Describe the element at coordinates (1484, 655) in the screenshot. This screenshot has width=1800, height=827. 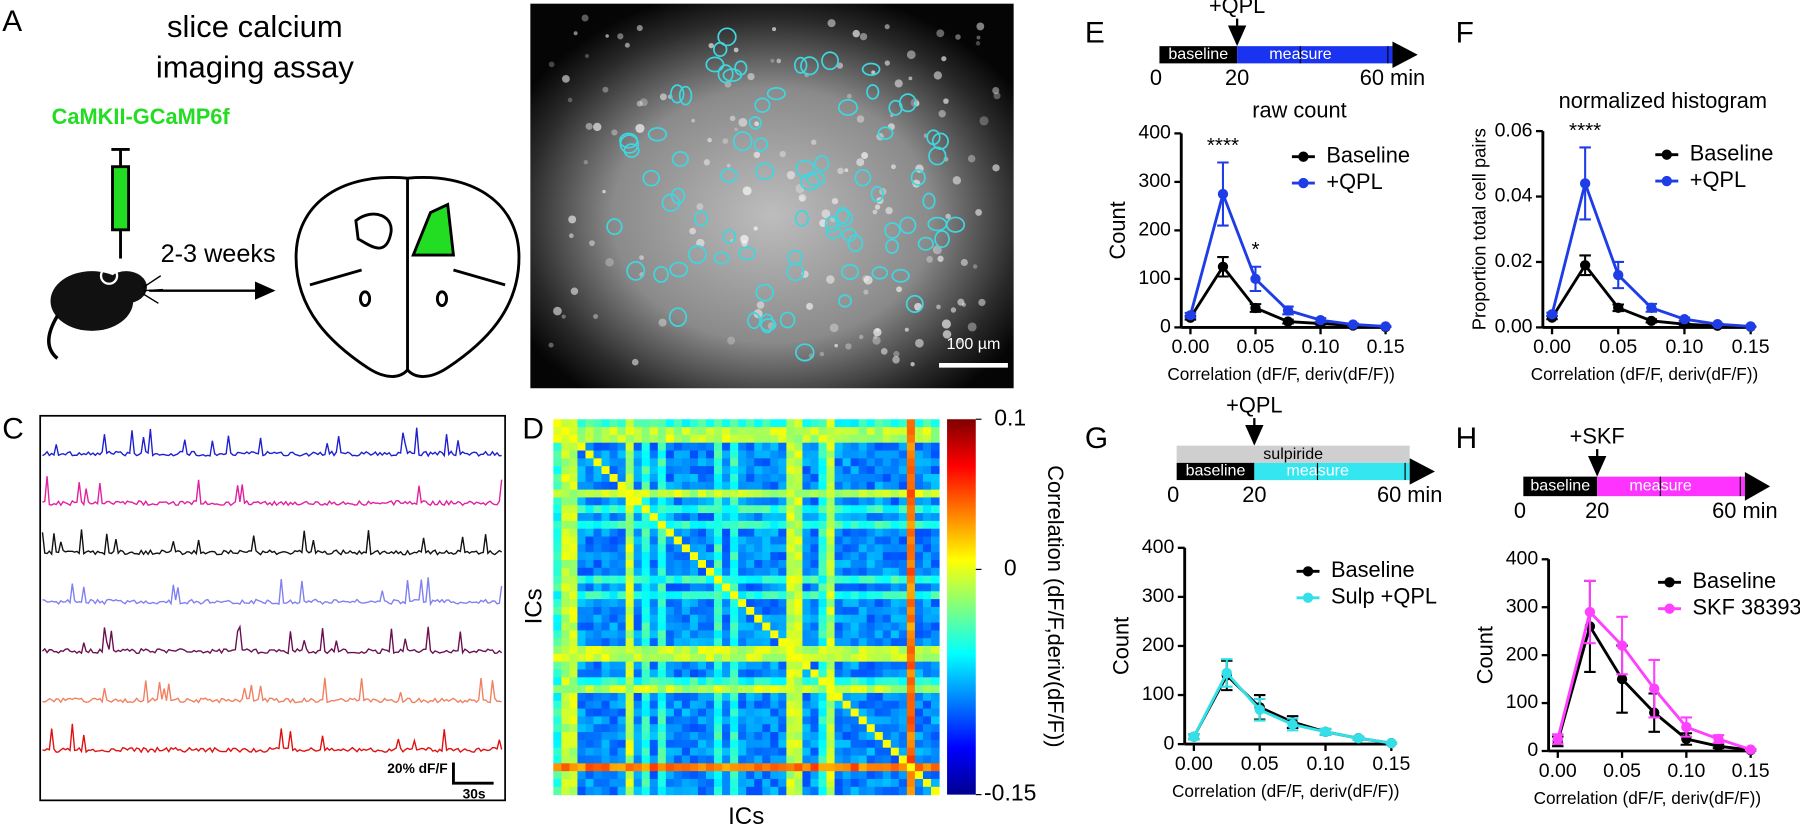
I see `y-axis-label: Count` at that location.